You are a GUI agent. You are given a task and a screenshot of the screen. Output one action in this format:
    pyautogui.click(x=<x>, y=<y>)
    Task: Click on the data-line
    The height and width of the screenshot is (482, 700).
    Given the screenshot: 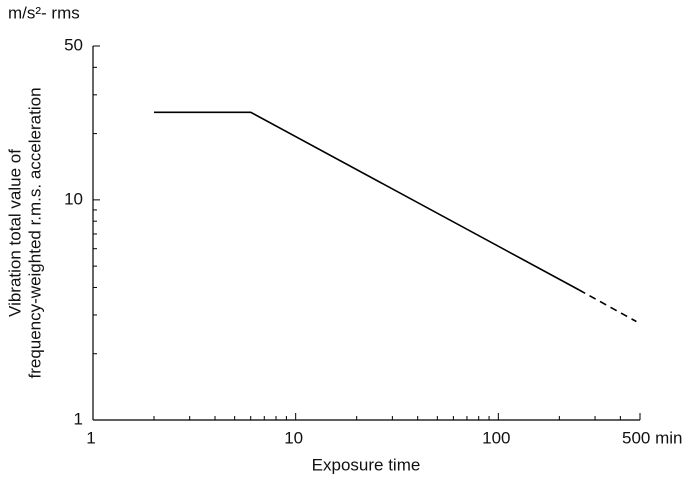 What is the action you would take?
    pyautogui.click(x=607, y=306)
    